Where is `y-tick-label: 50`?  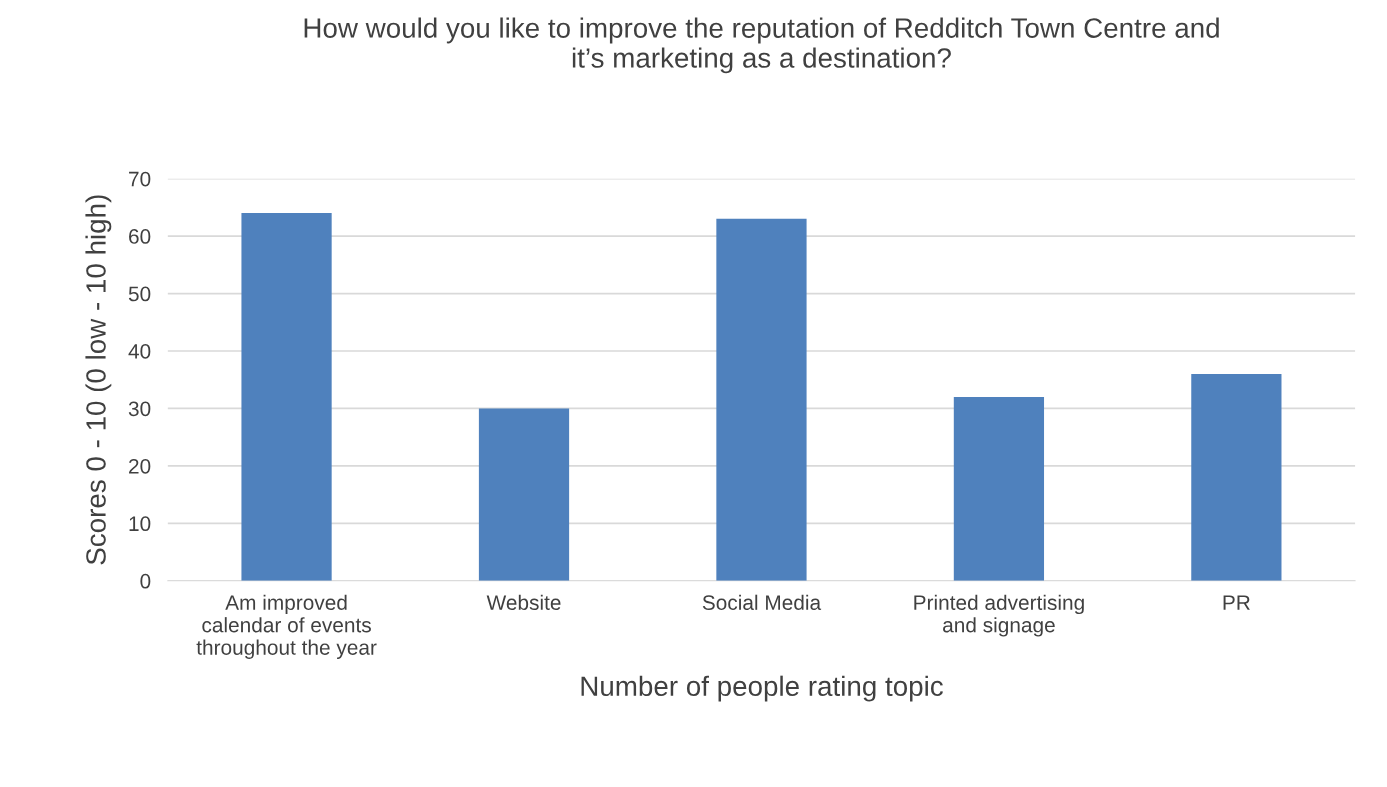
y-tick-label: 50 is located at coordinates (139, 294).